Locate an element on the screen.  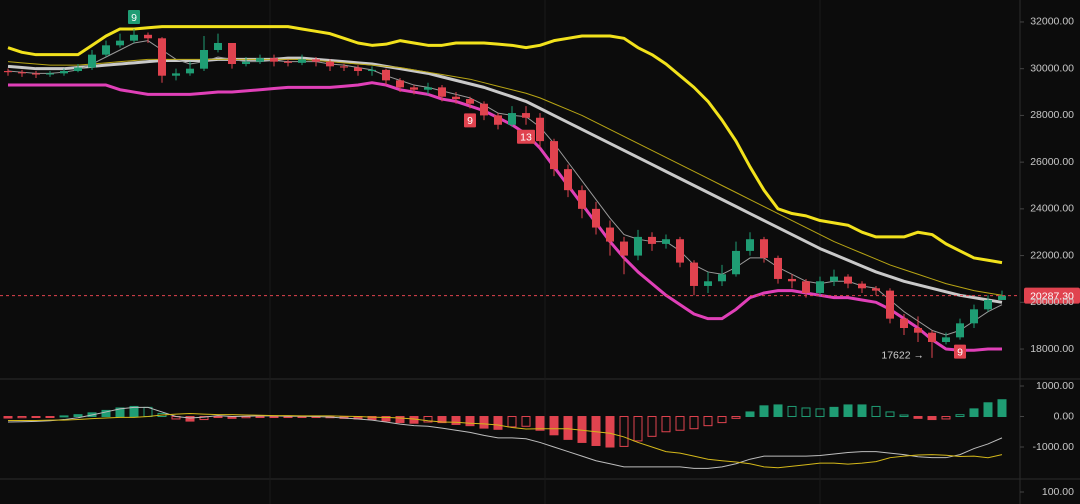
y-tick-label: 22000.00 is located at coordinates (1052, 255).